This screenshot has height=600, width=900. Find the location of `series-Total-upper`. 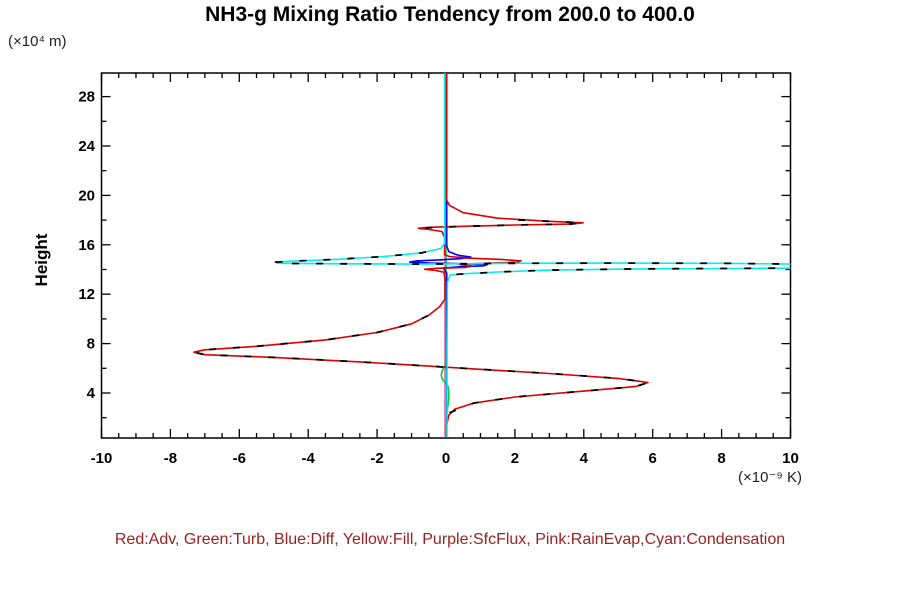

series-Total-upper is located at coordinates (504, 223).